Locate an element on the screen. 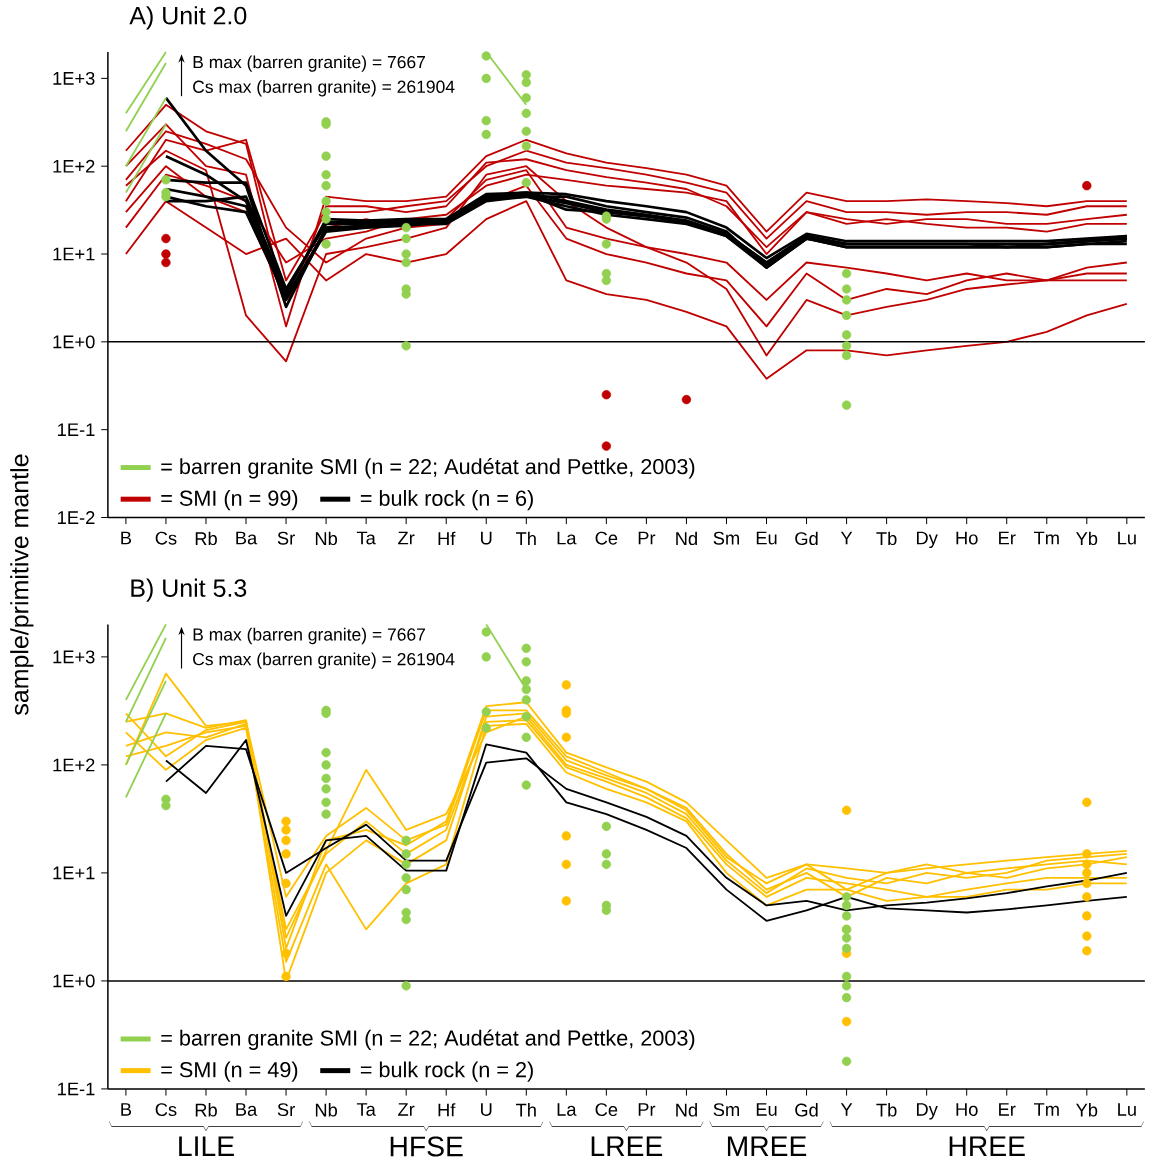 This screenshot has width=1157, height=1162. y-axis-title: sample/primitive mantle is located at coordinates (22, 584).